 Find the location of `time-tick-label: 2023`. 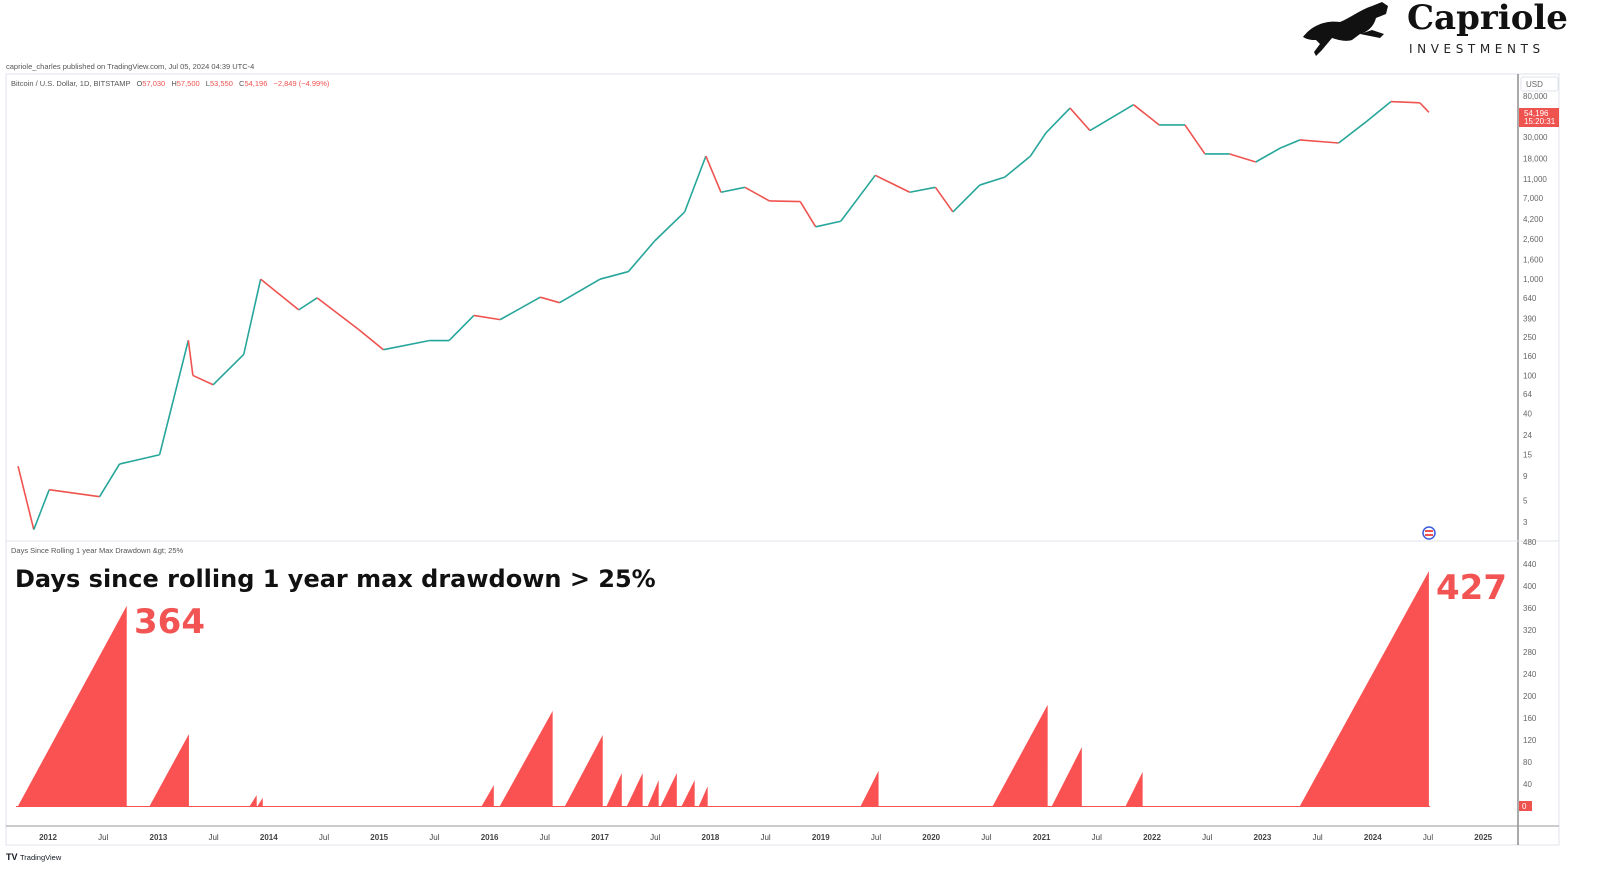

time-tick-label: 2023 is located at coordinates (1263, 837).